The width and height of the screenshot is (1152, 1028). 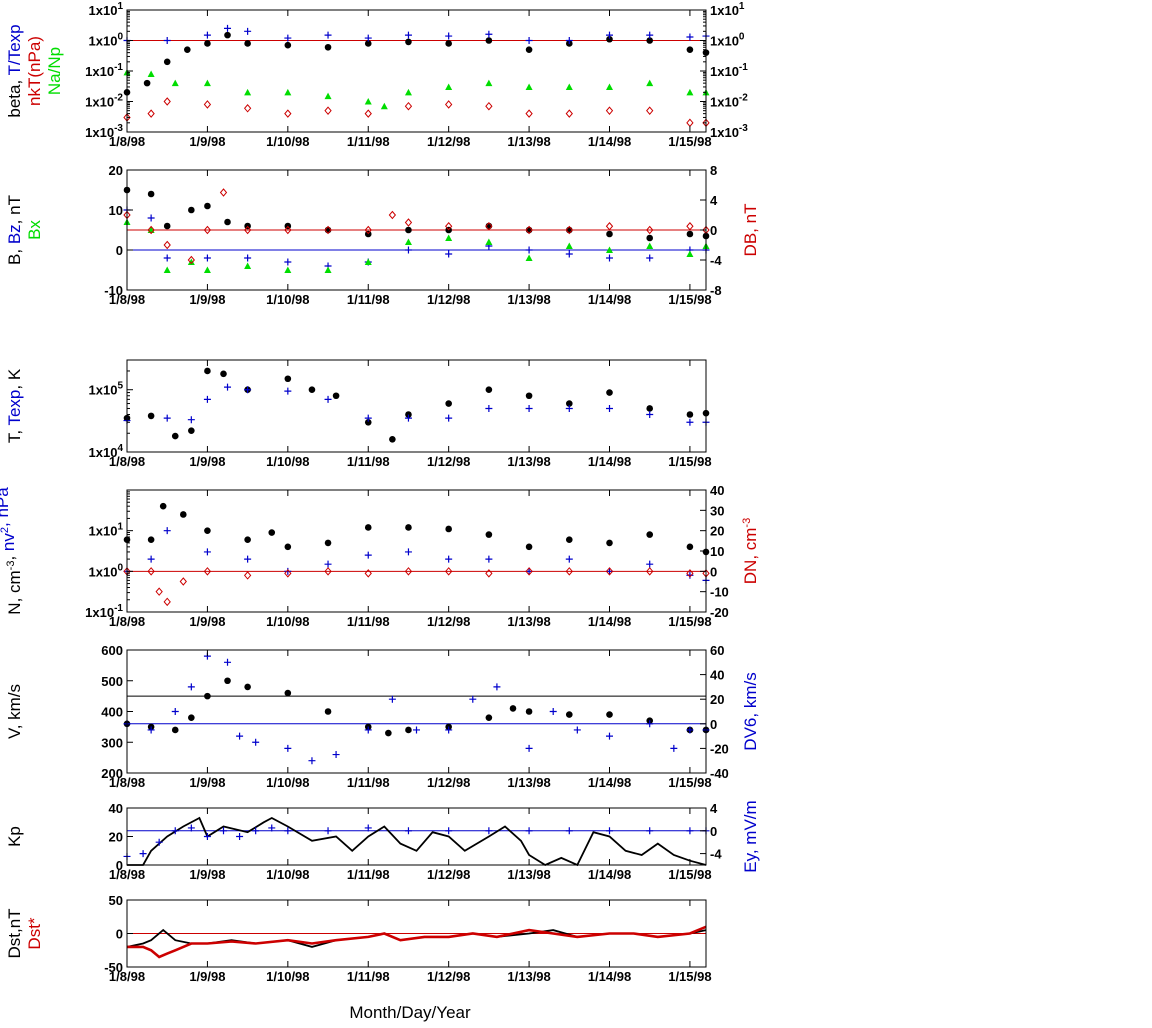 I want to click on right-tick-label: 1x100, so click(x=727, y=40).